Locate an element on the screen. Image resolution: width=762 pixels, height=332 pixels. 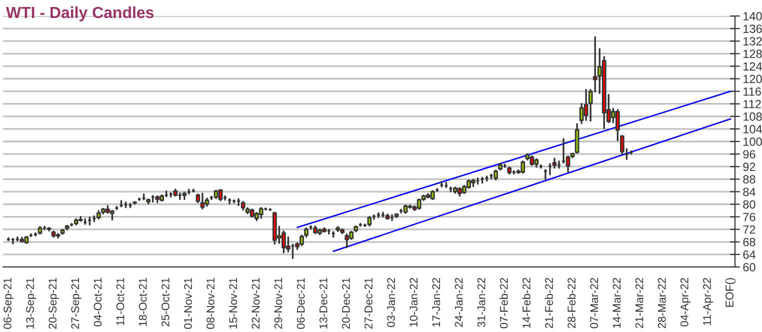
x-tick-label: 03-Jan-22 is located at coordinates (391, 303).